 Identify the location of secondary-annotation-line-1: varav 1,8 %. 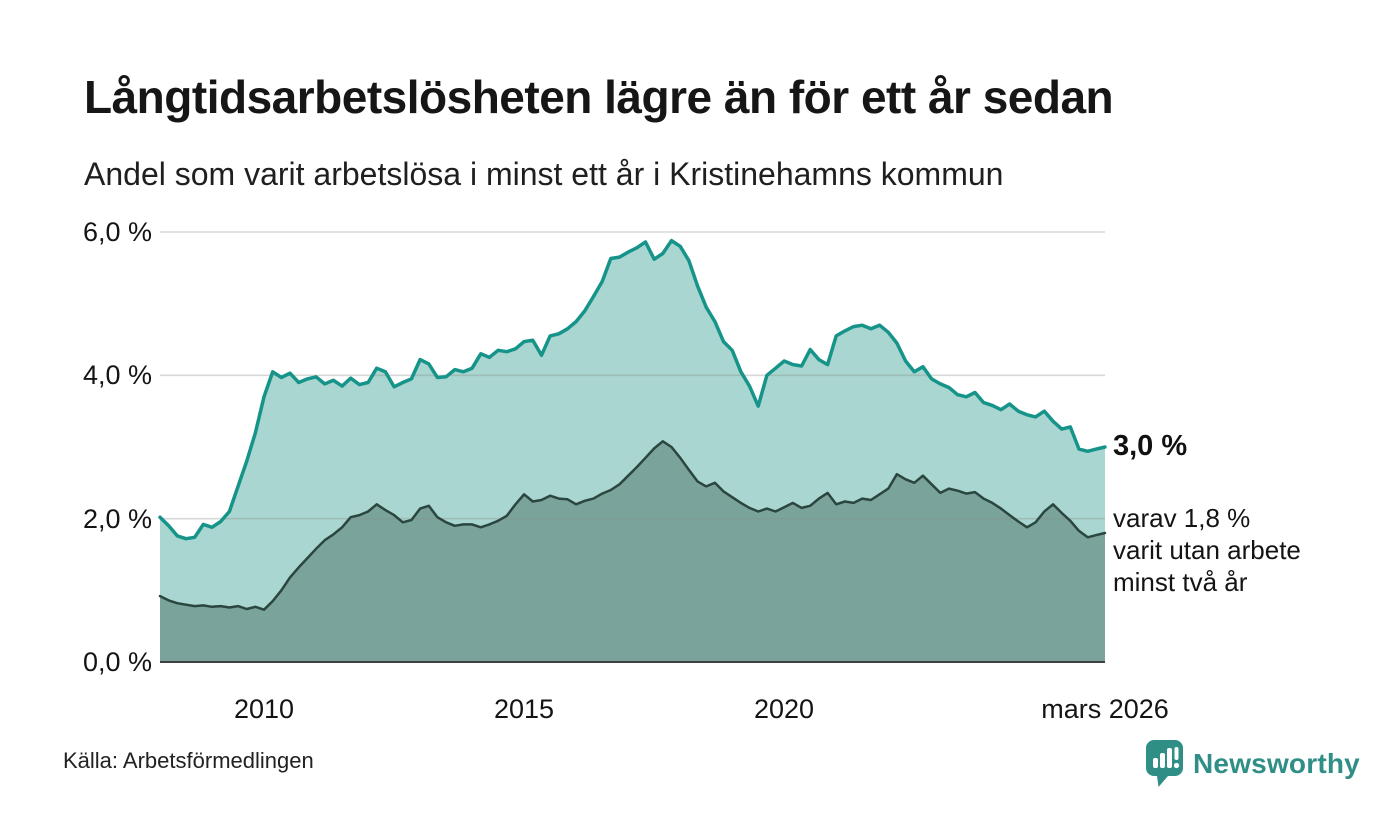
(1182, 518).